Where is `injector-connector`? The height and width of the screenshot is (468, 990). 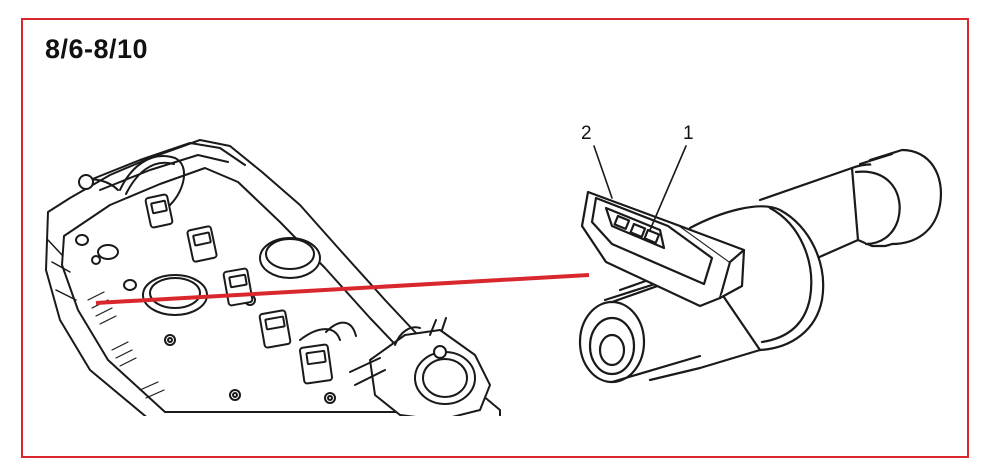 injector-connector is located at coordinates (663, 249).